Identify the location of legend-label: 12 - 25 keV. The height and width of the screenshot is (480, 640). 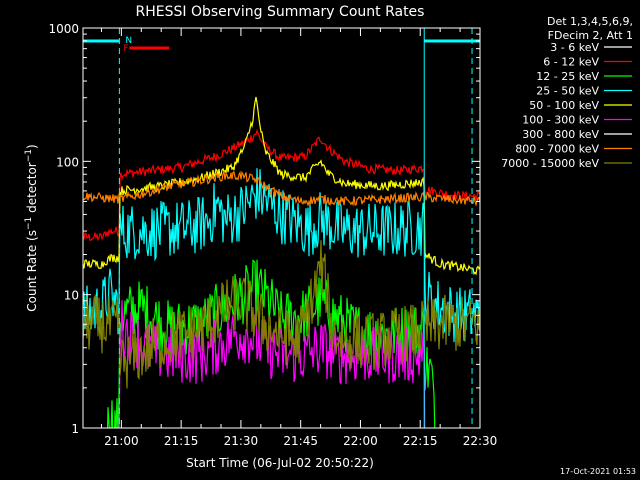
(567, 76).